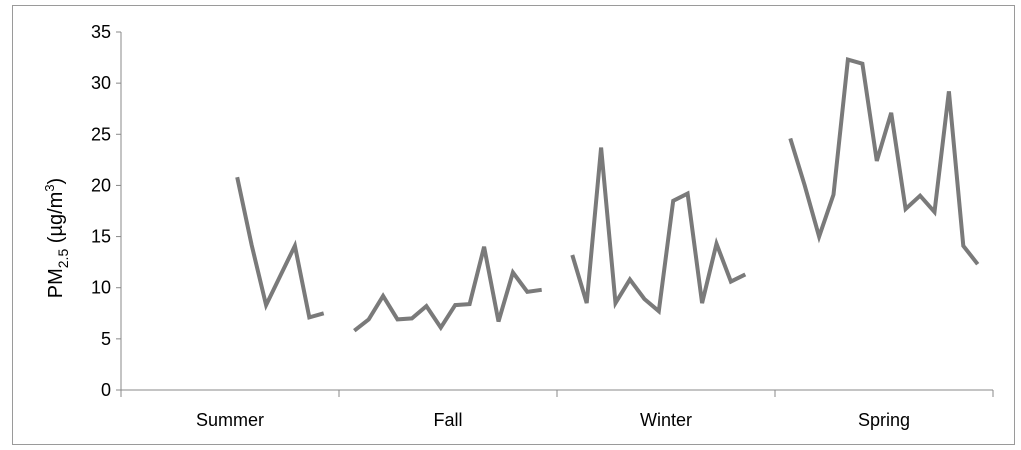  Describe the element at coordinates (106, 390) in the screenshot. I see `y-tick-label: 0` at that location.